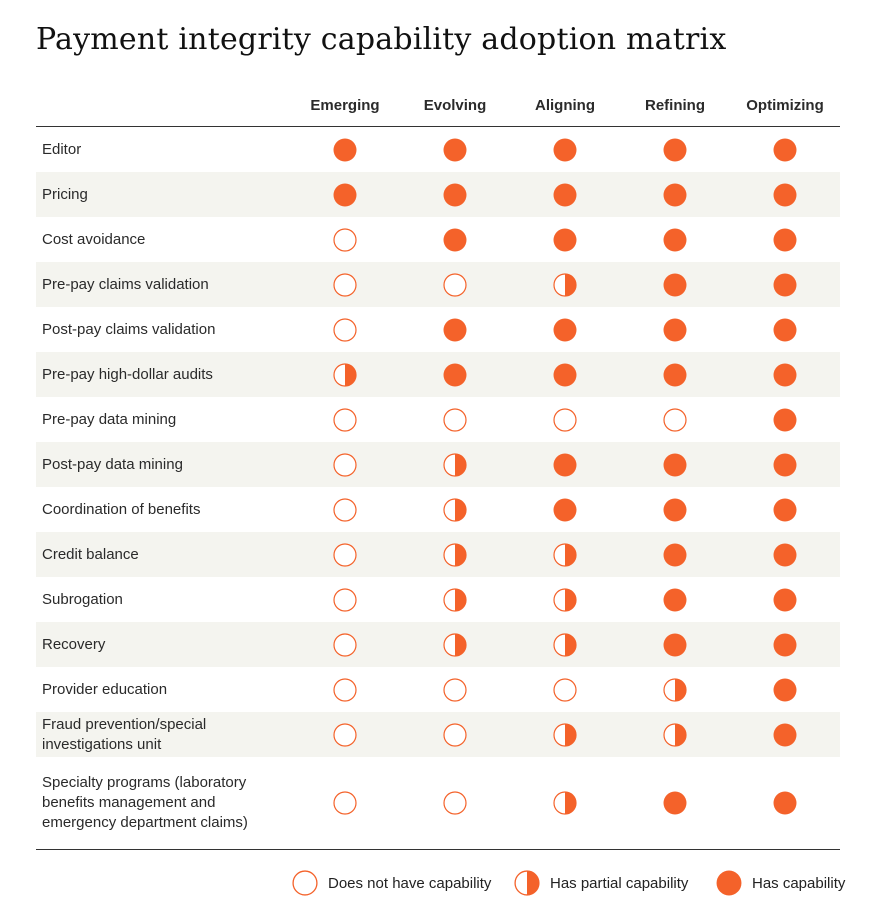 The height and width of the screenshot is (919, 874). I want to click on legend-marker-full, so click(734, 883).